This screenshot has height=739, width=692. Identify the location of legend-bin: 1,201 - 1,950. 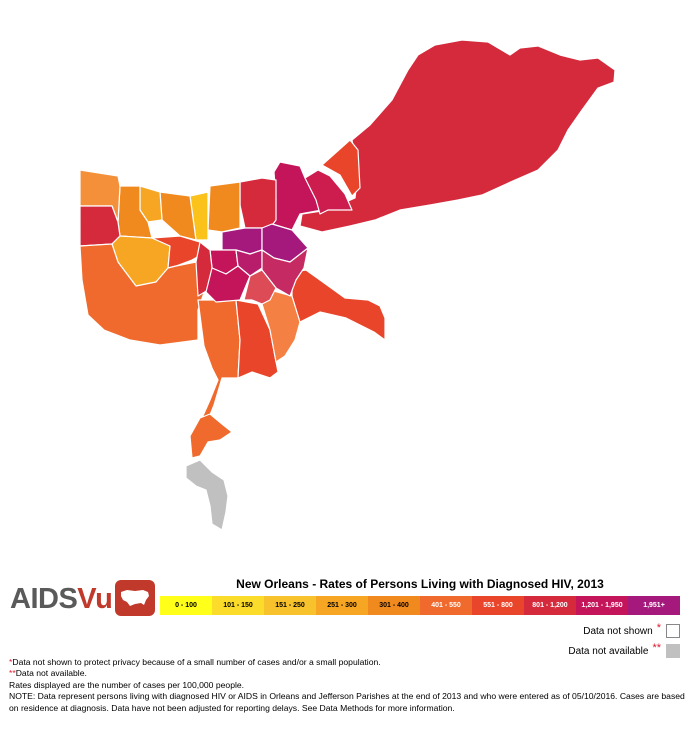
(602, 605).